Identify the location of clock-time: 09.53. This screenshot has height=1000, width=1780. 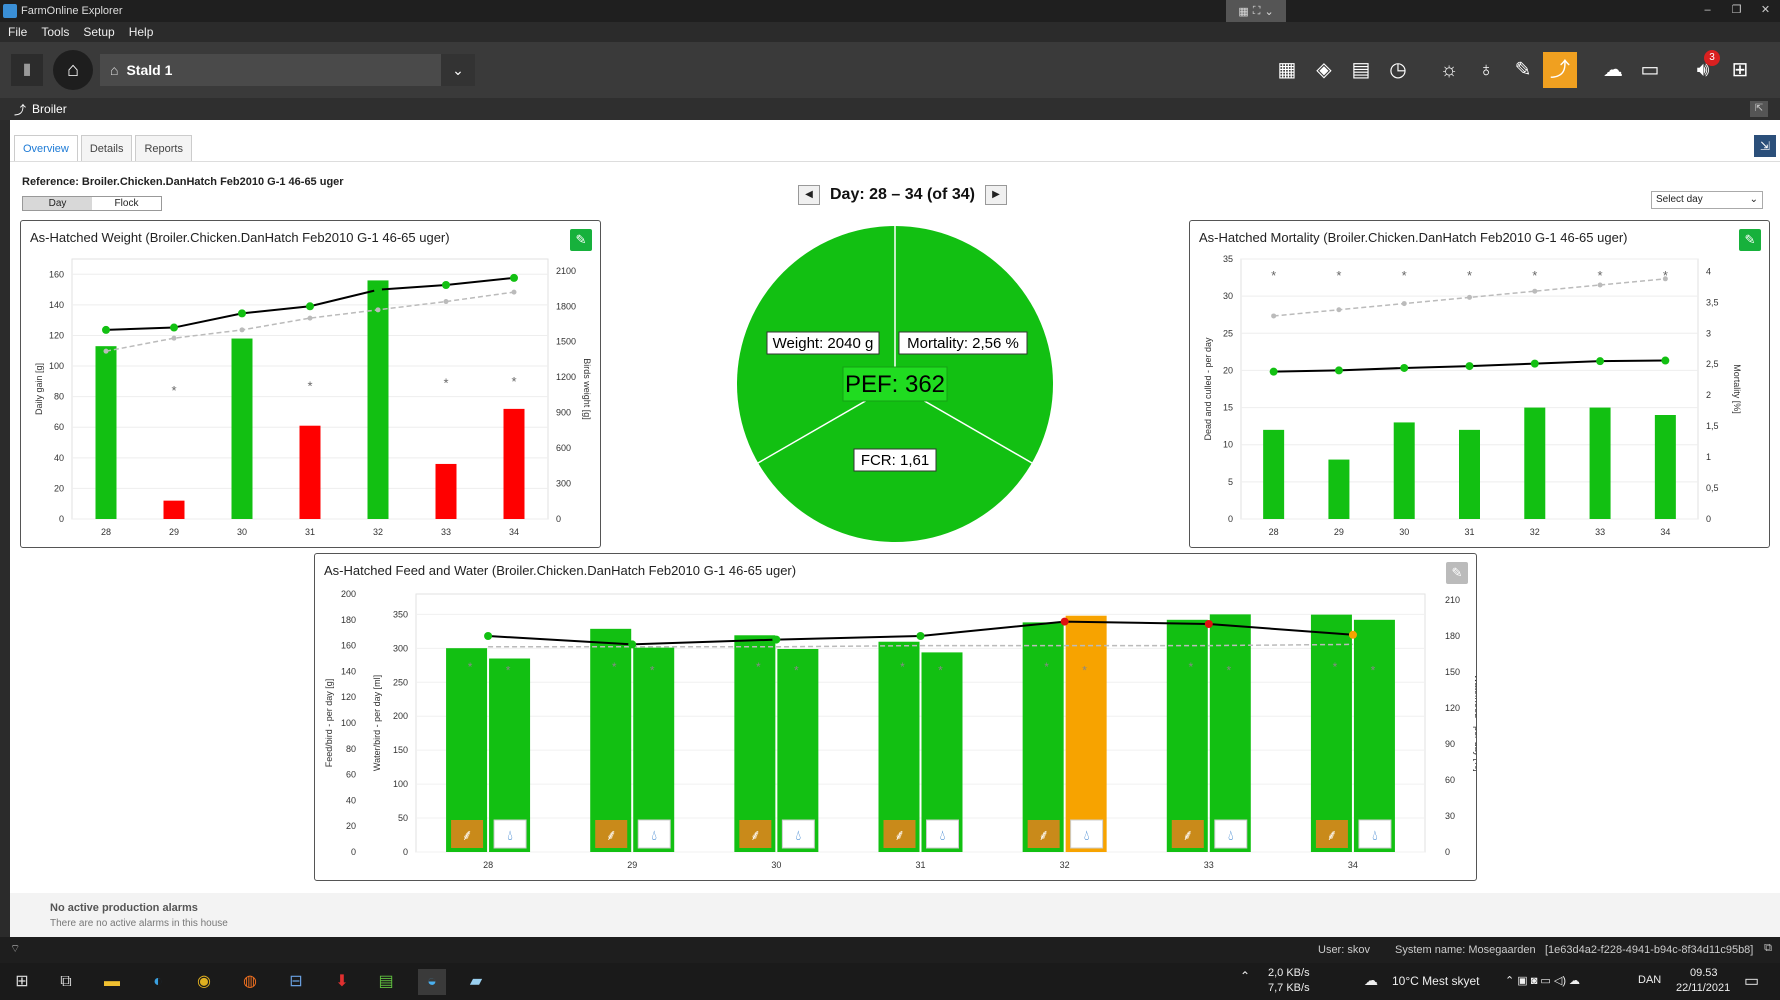
(1704, 973).